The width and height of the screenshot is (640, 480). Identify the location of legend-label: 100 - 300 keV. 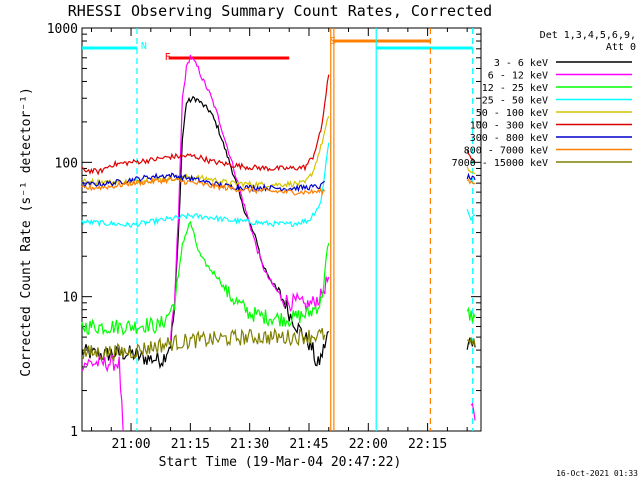
(509, 126).